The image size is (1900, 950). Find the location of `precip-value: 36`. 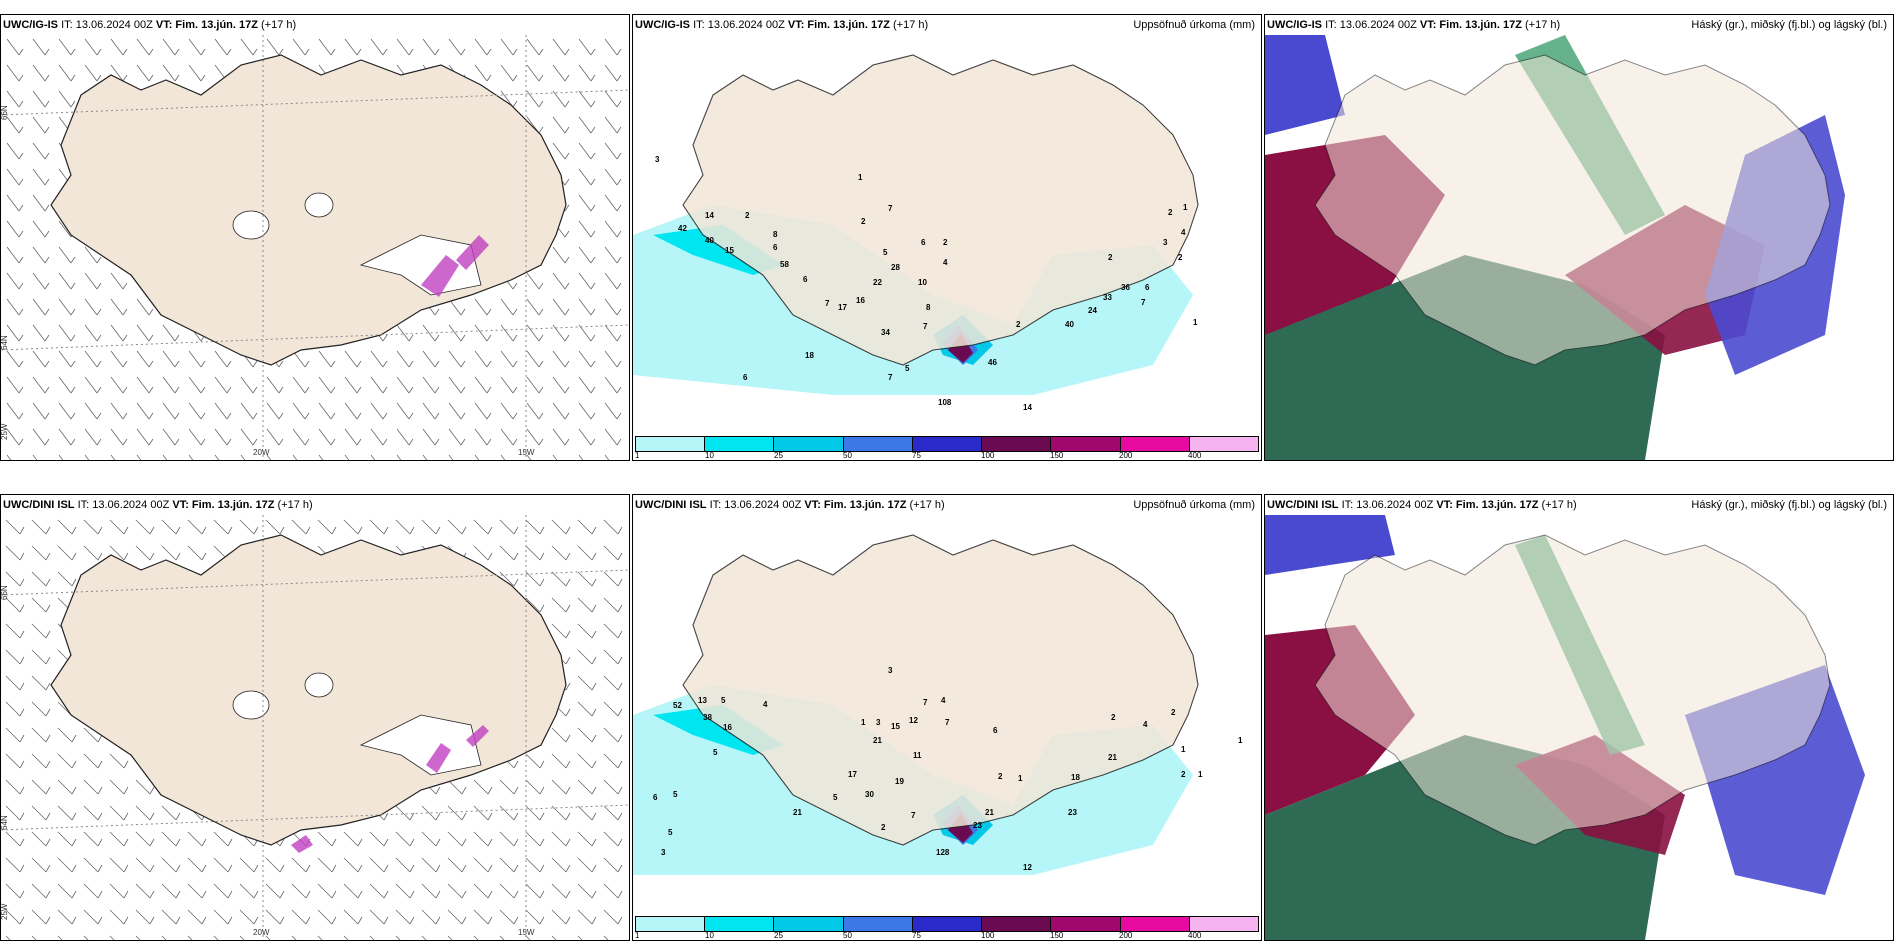

precip-value: 36 is located at coordinates (1125, 287).